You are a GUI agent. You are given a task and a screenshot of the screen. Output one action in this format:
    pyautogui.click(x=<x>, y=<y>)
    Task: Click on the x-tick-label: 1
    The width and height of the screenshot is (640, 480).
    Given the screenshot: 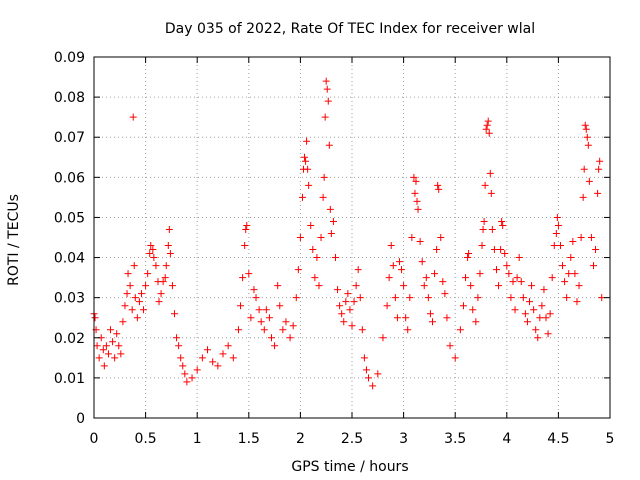 What is the action you would take?
    pyautogui.click(x=197, y=439)
    